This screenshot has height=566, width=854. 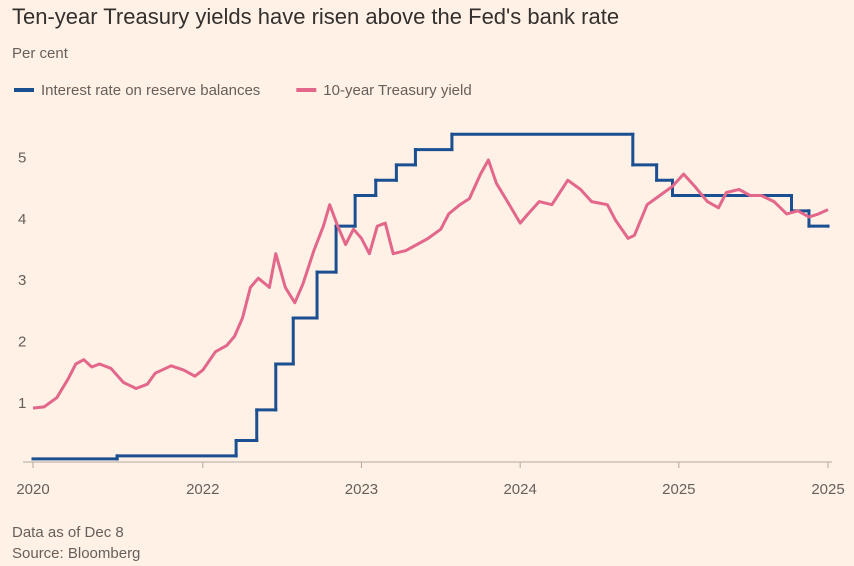 What do you see at coordinates (22, 342) in the screenshot?
I see `y-tick-label: 2` at bounding box center [22, 342].